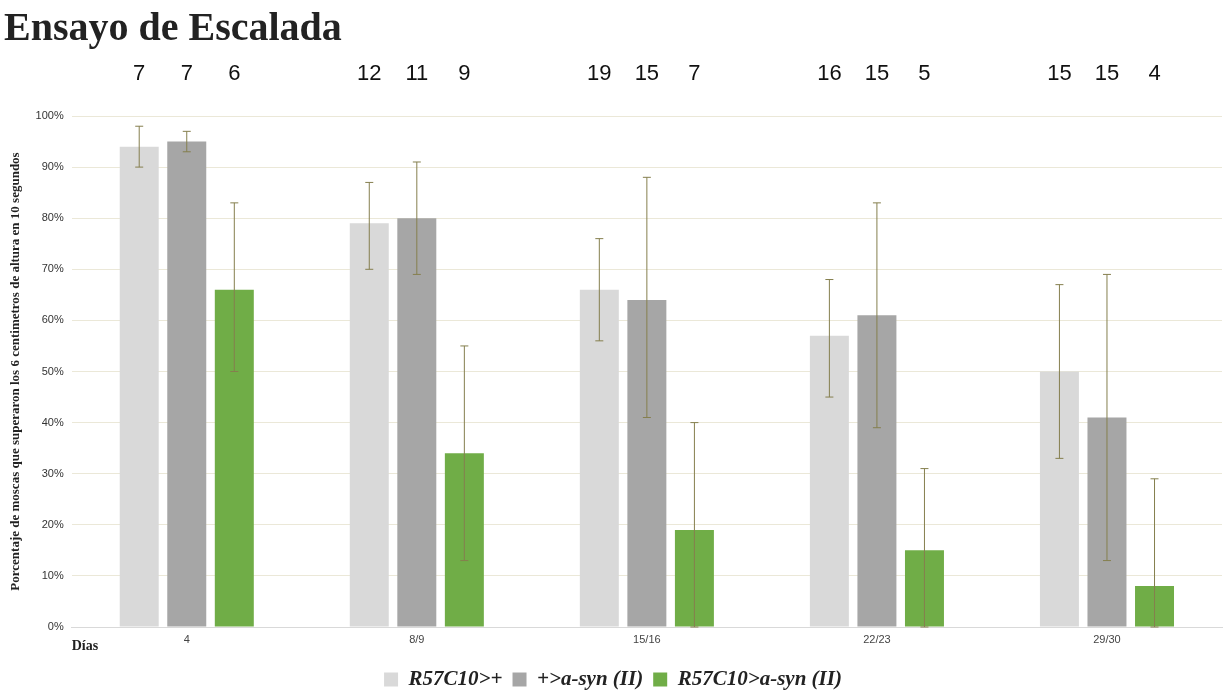  I want to click on x-tick-label: 8/9, so click(417, 638).